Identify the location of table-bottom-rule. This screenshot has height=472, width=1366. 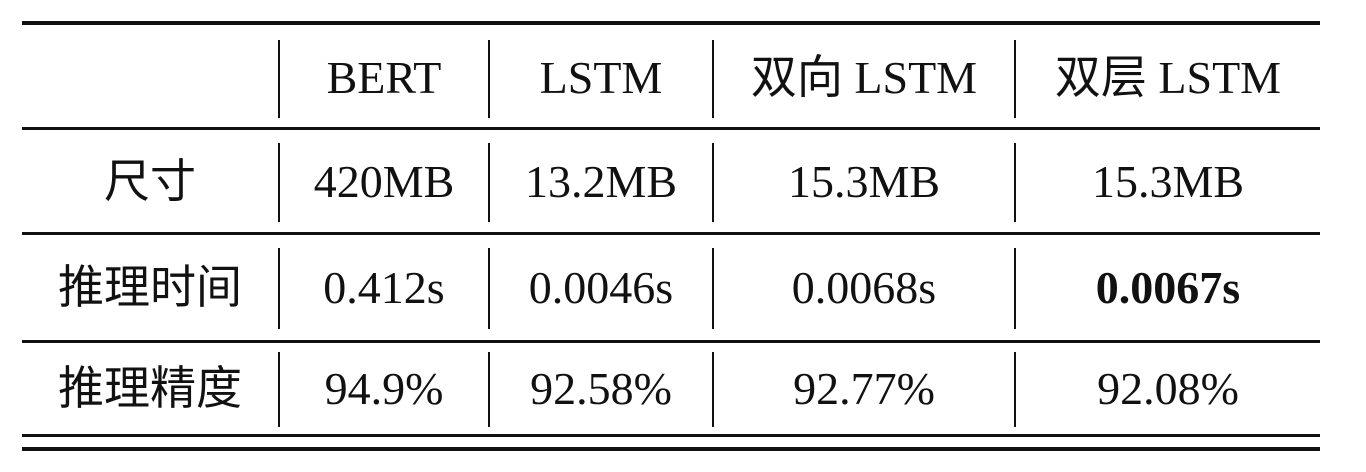
(671, 435).